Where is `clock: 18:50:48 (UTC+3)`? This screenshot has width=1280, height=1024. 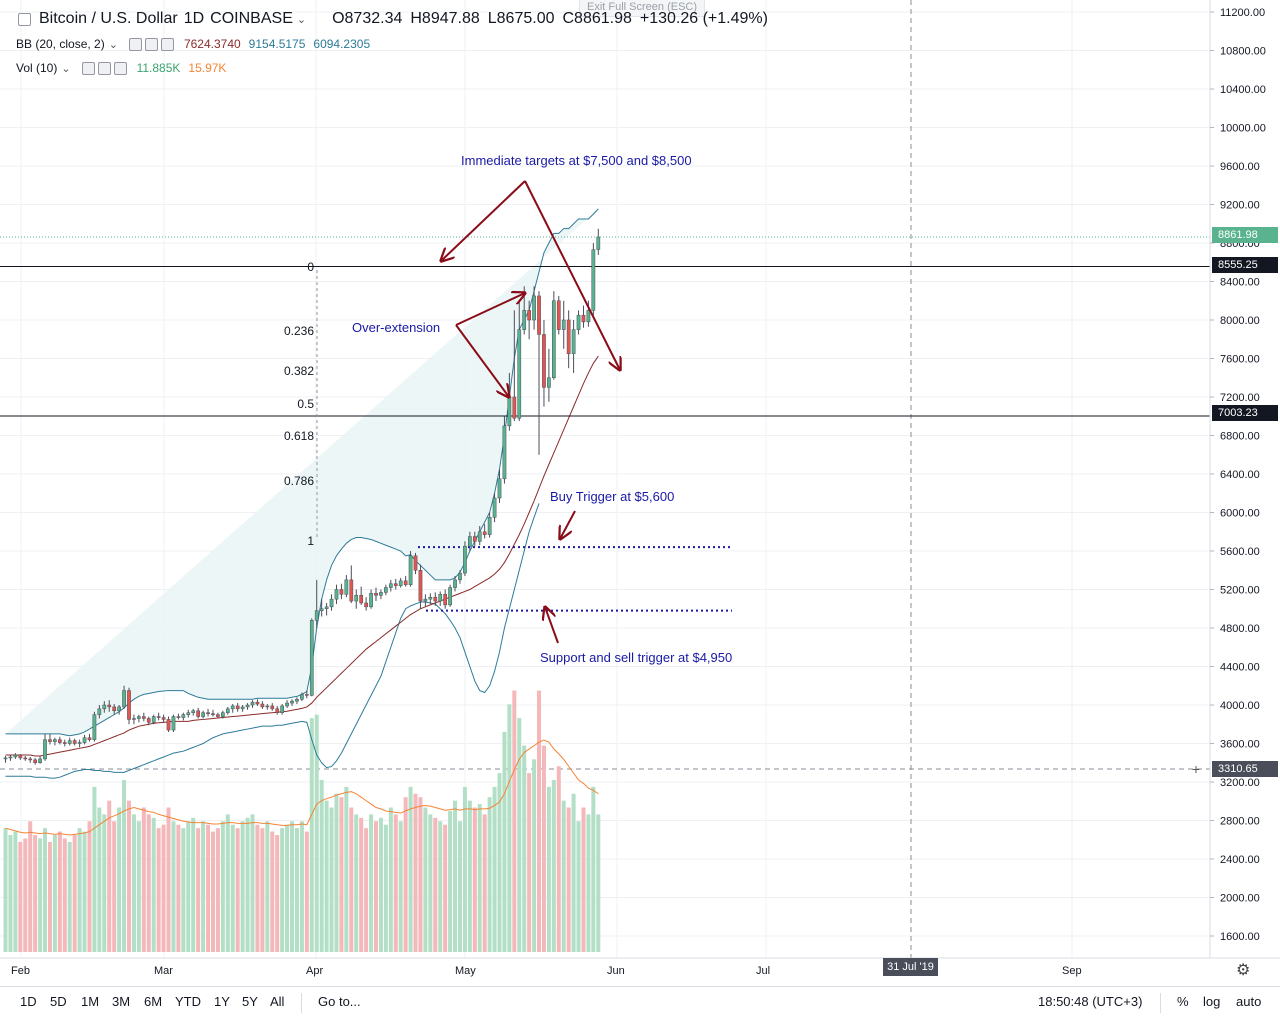 clock: 18:50:48 (UTC+3) is located at coordinates (1090, 1001).